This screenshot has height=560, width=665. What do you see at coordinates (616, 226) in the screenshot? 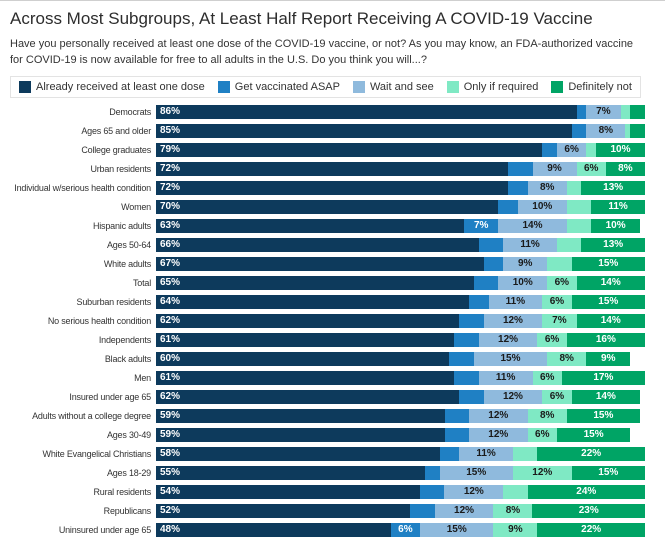
I see `bar-segment-definitely-not: 10%` at bounding box center [616, 226].